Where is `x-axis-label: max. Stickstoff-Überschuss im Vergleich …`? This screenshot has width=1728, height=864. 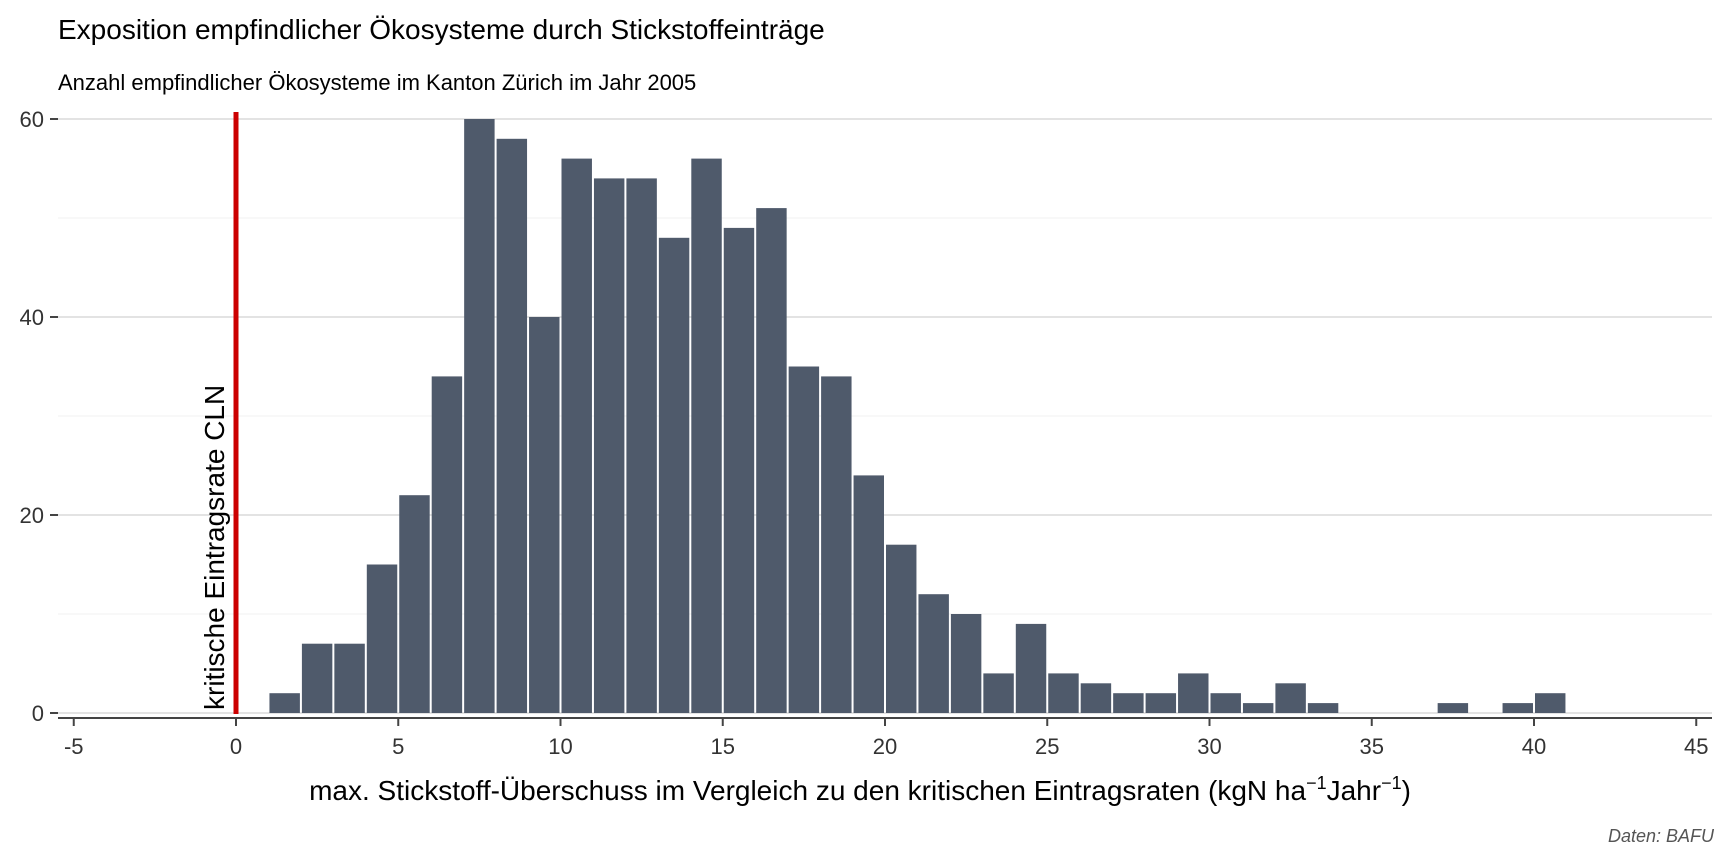
x-axis-label: max. Stickstoff-Überschuss im Vergleich … is located at coordinates (860, 789).